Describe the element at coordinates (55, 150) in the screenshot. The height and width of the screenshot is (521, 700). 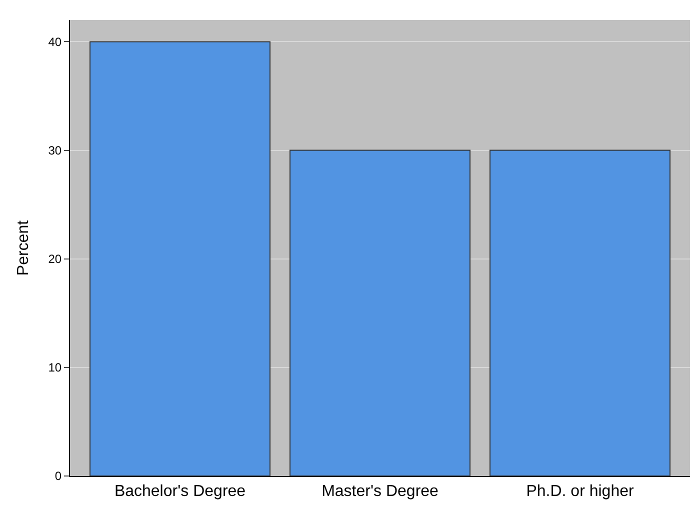
I see `y-tick-label: 30` at that location.